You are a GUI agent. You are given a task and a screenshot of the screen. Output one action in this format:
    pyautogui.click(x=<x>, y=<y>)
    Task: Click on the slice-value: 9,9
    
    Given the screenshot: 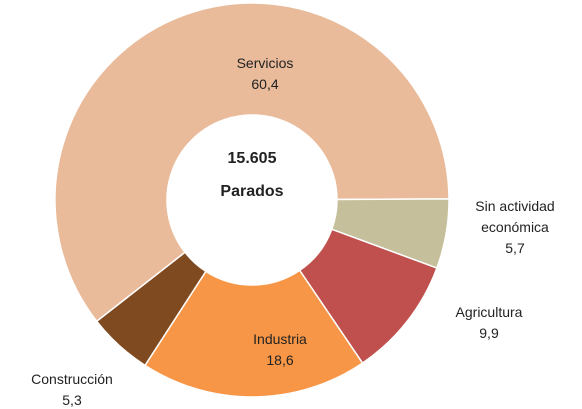 What is the action you would take?
    pyautogui.click(x=489, y=333)
    